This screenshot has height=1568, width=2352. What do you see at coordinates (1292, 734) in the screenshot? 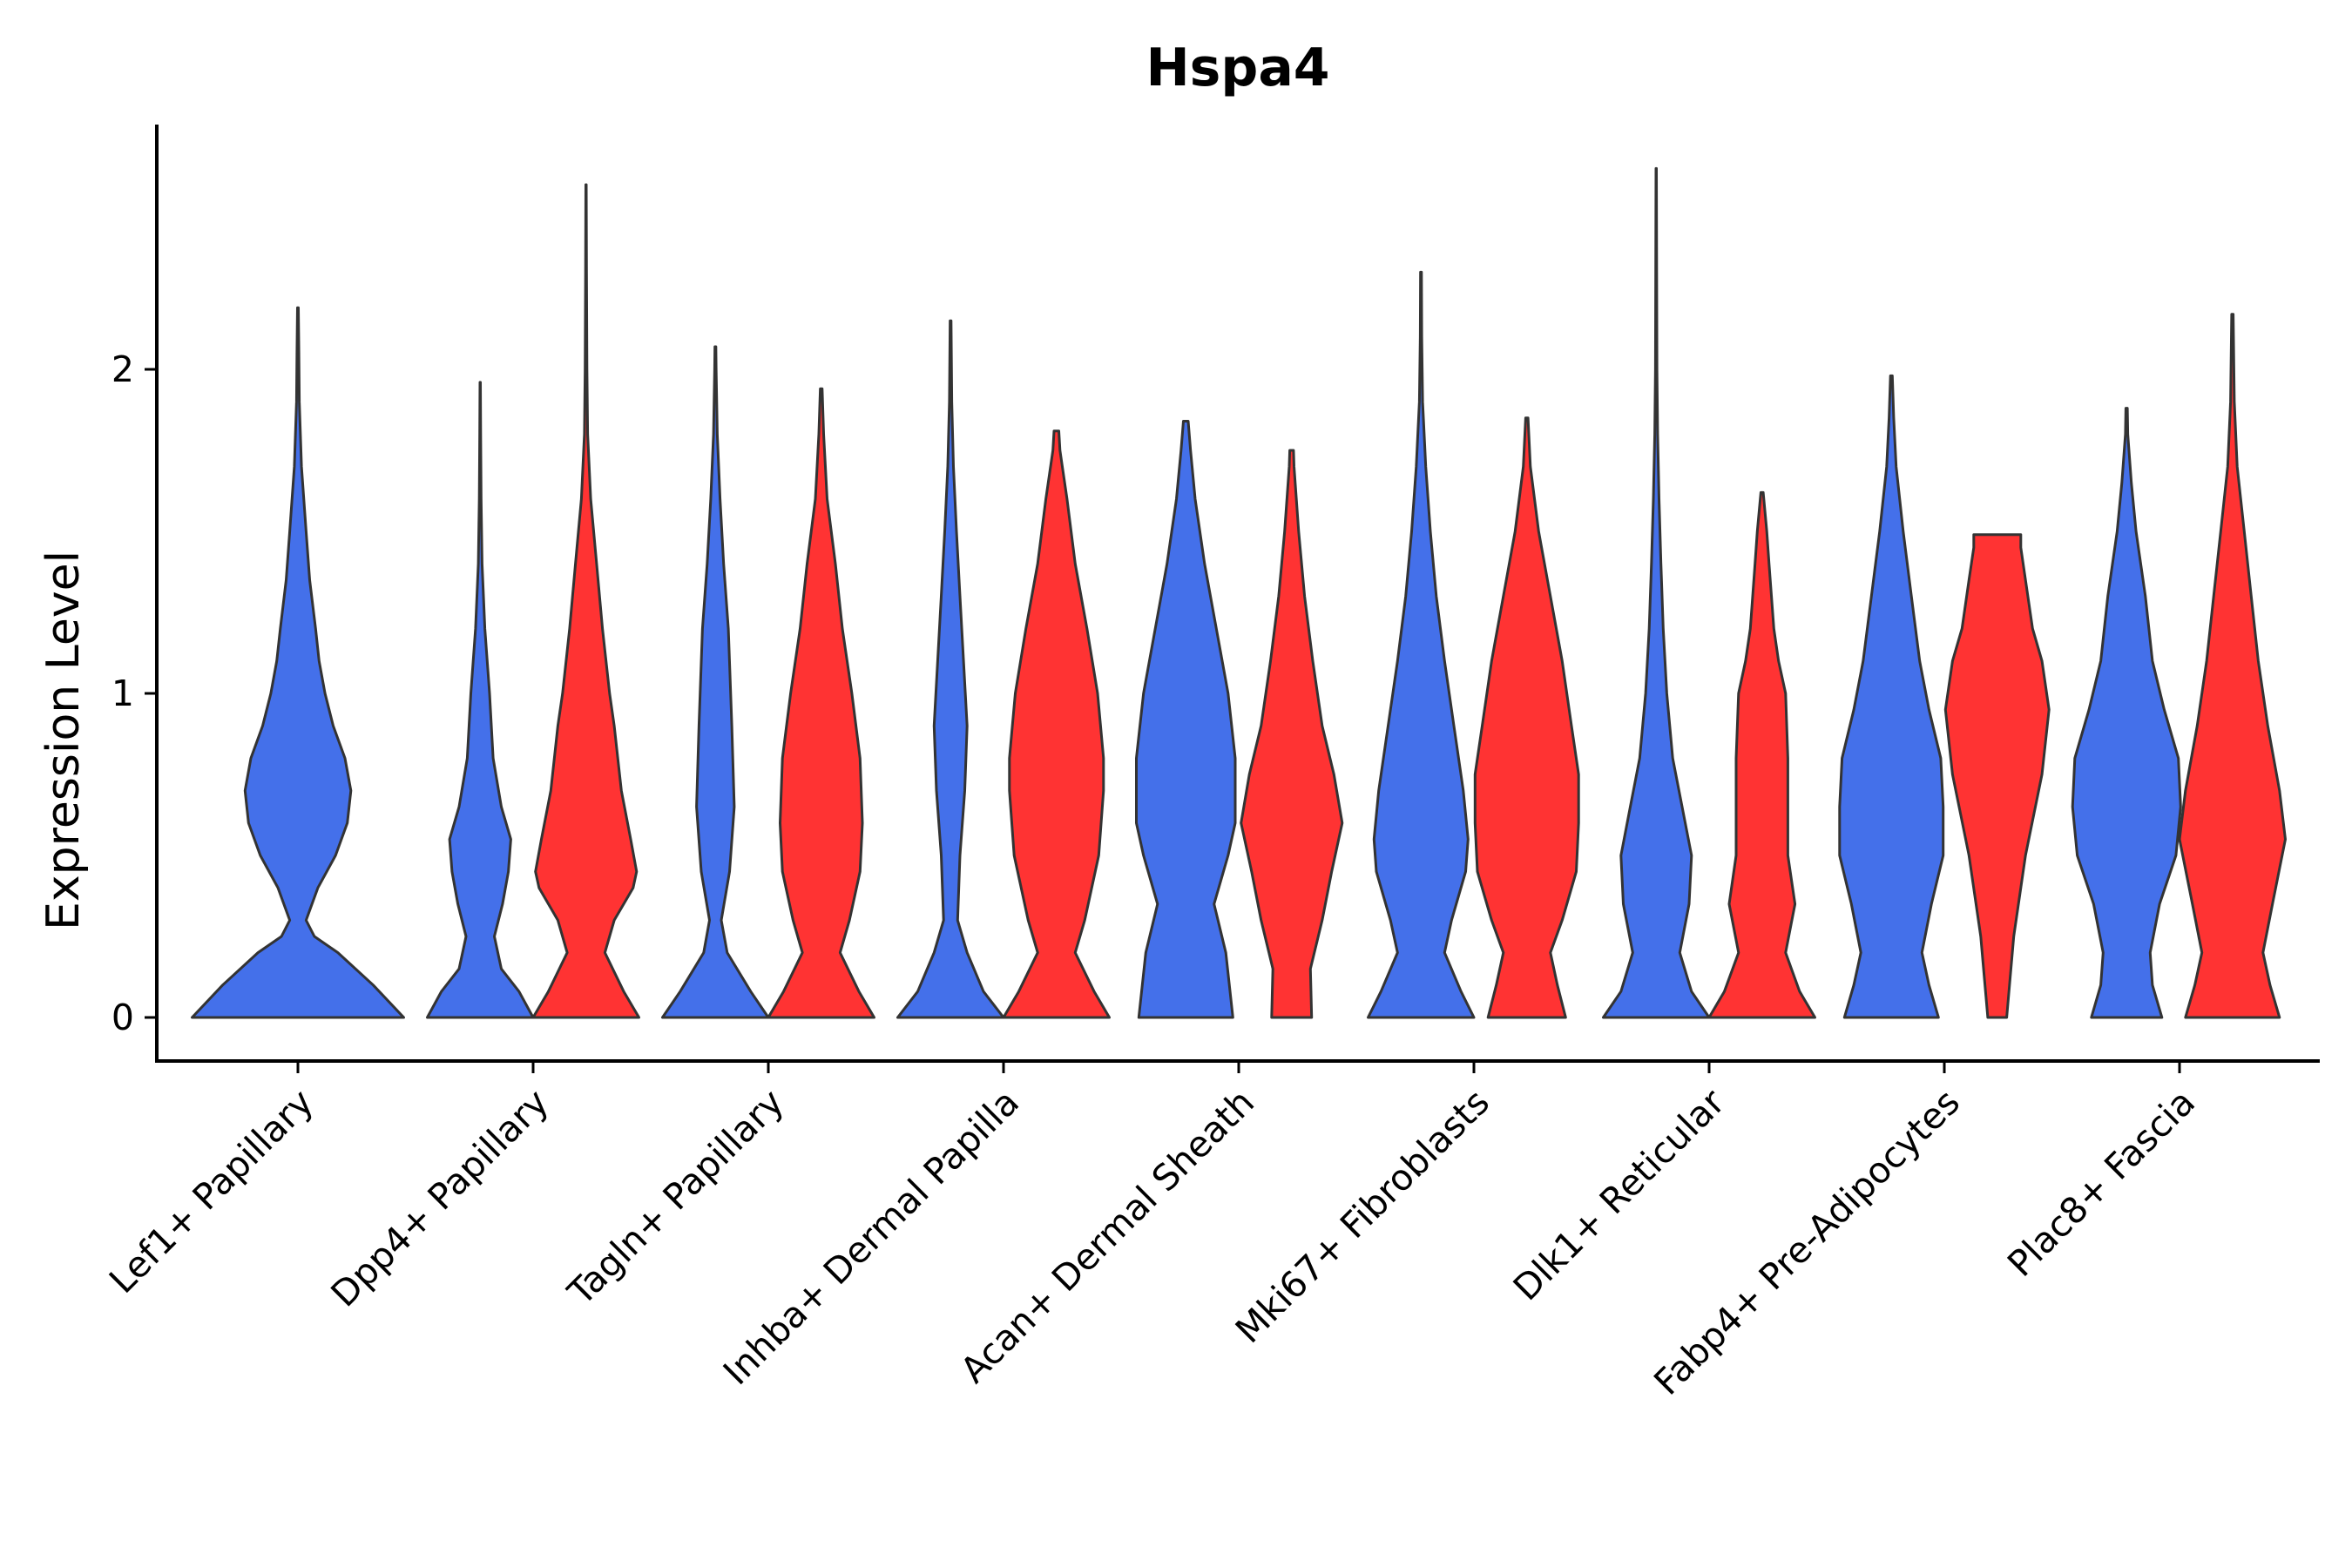
I see `violin-group2-acan-dermal-sheath` at bounding box center [1292, 734].